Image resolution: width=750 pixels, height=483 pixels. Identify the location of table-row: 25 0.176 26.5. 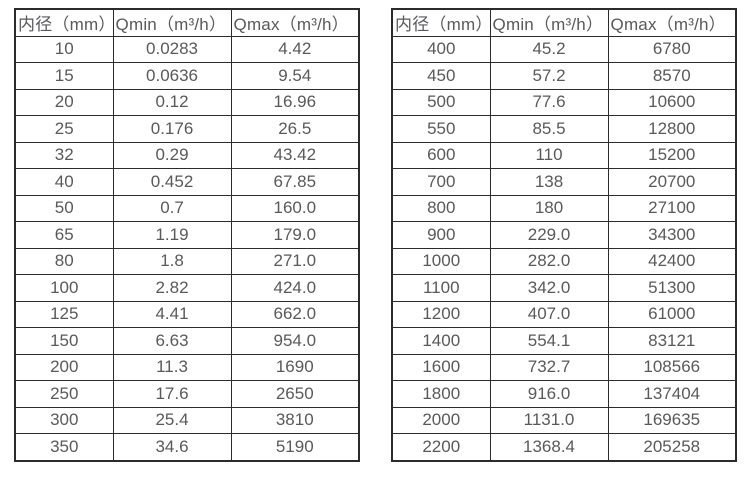
(187, 129).